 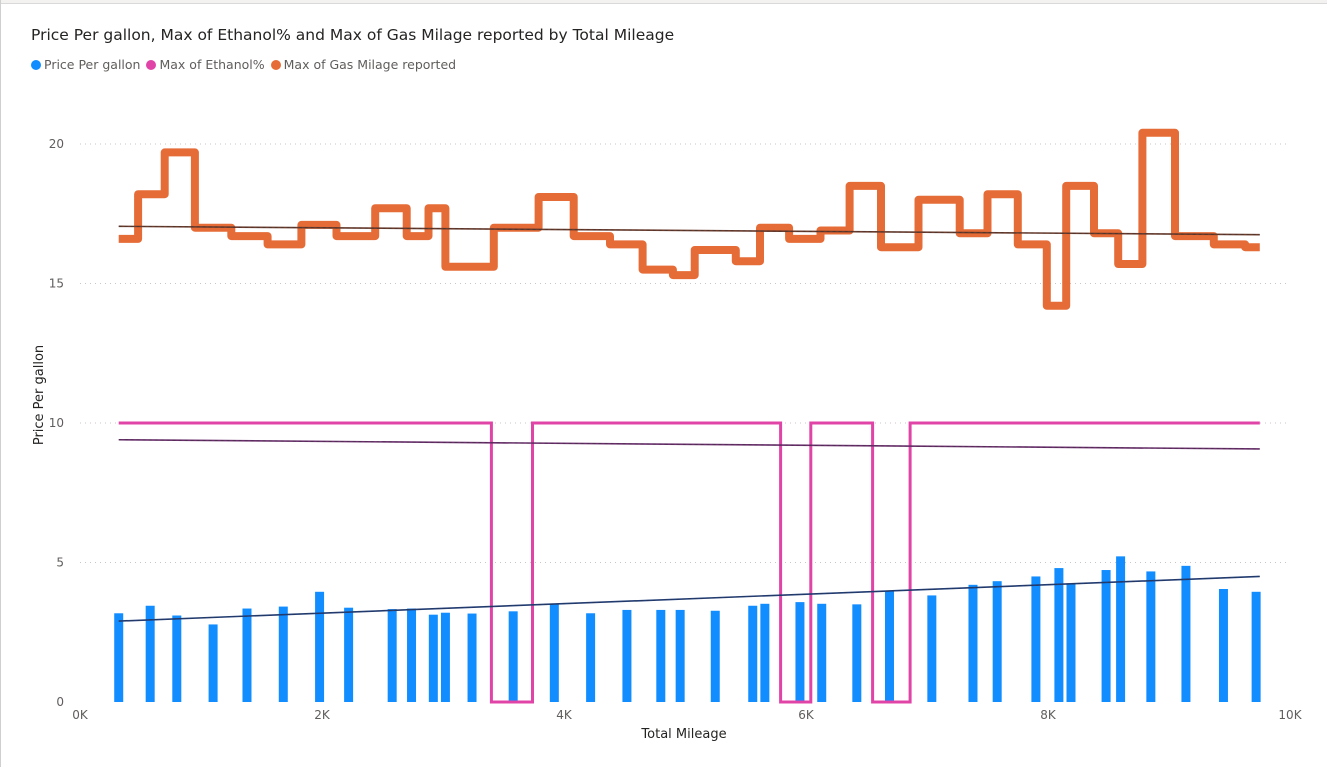 I want to click on y-axis-ticks: 0 5 10 15 20, so click(x=56, y=423).